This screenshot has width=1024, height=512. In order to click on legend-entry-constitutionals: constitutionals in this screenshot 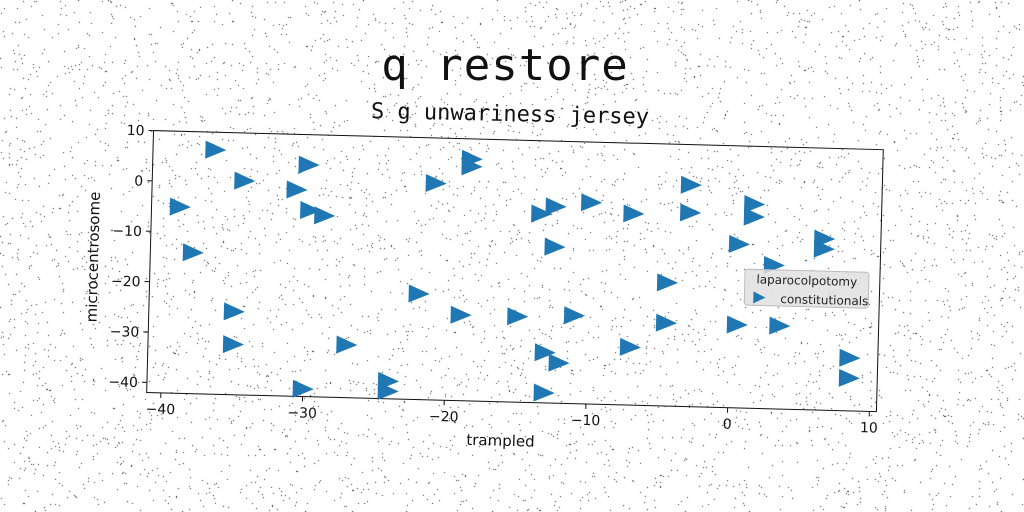, I will do `click(824, 300)`.